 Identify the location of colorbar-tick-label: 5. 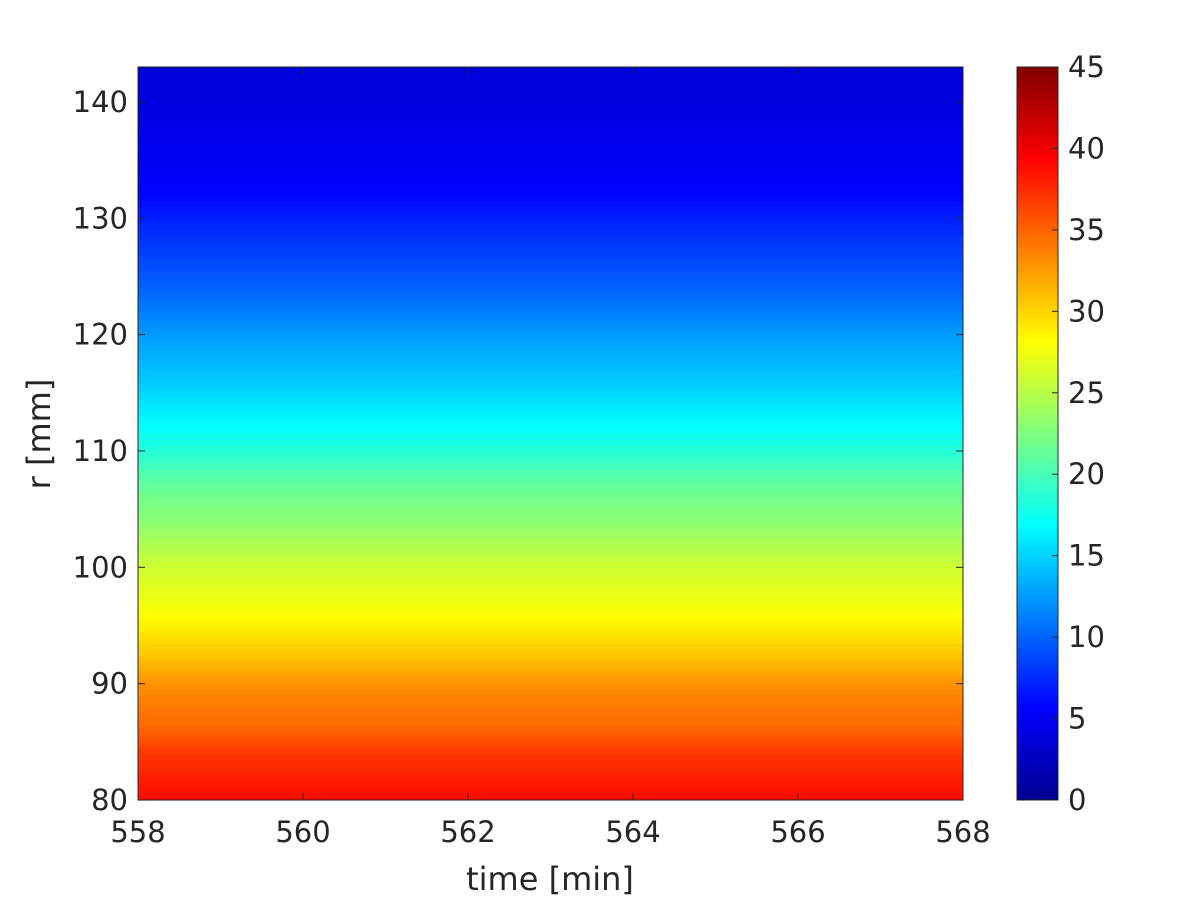
(1077, 719).